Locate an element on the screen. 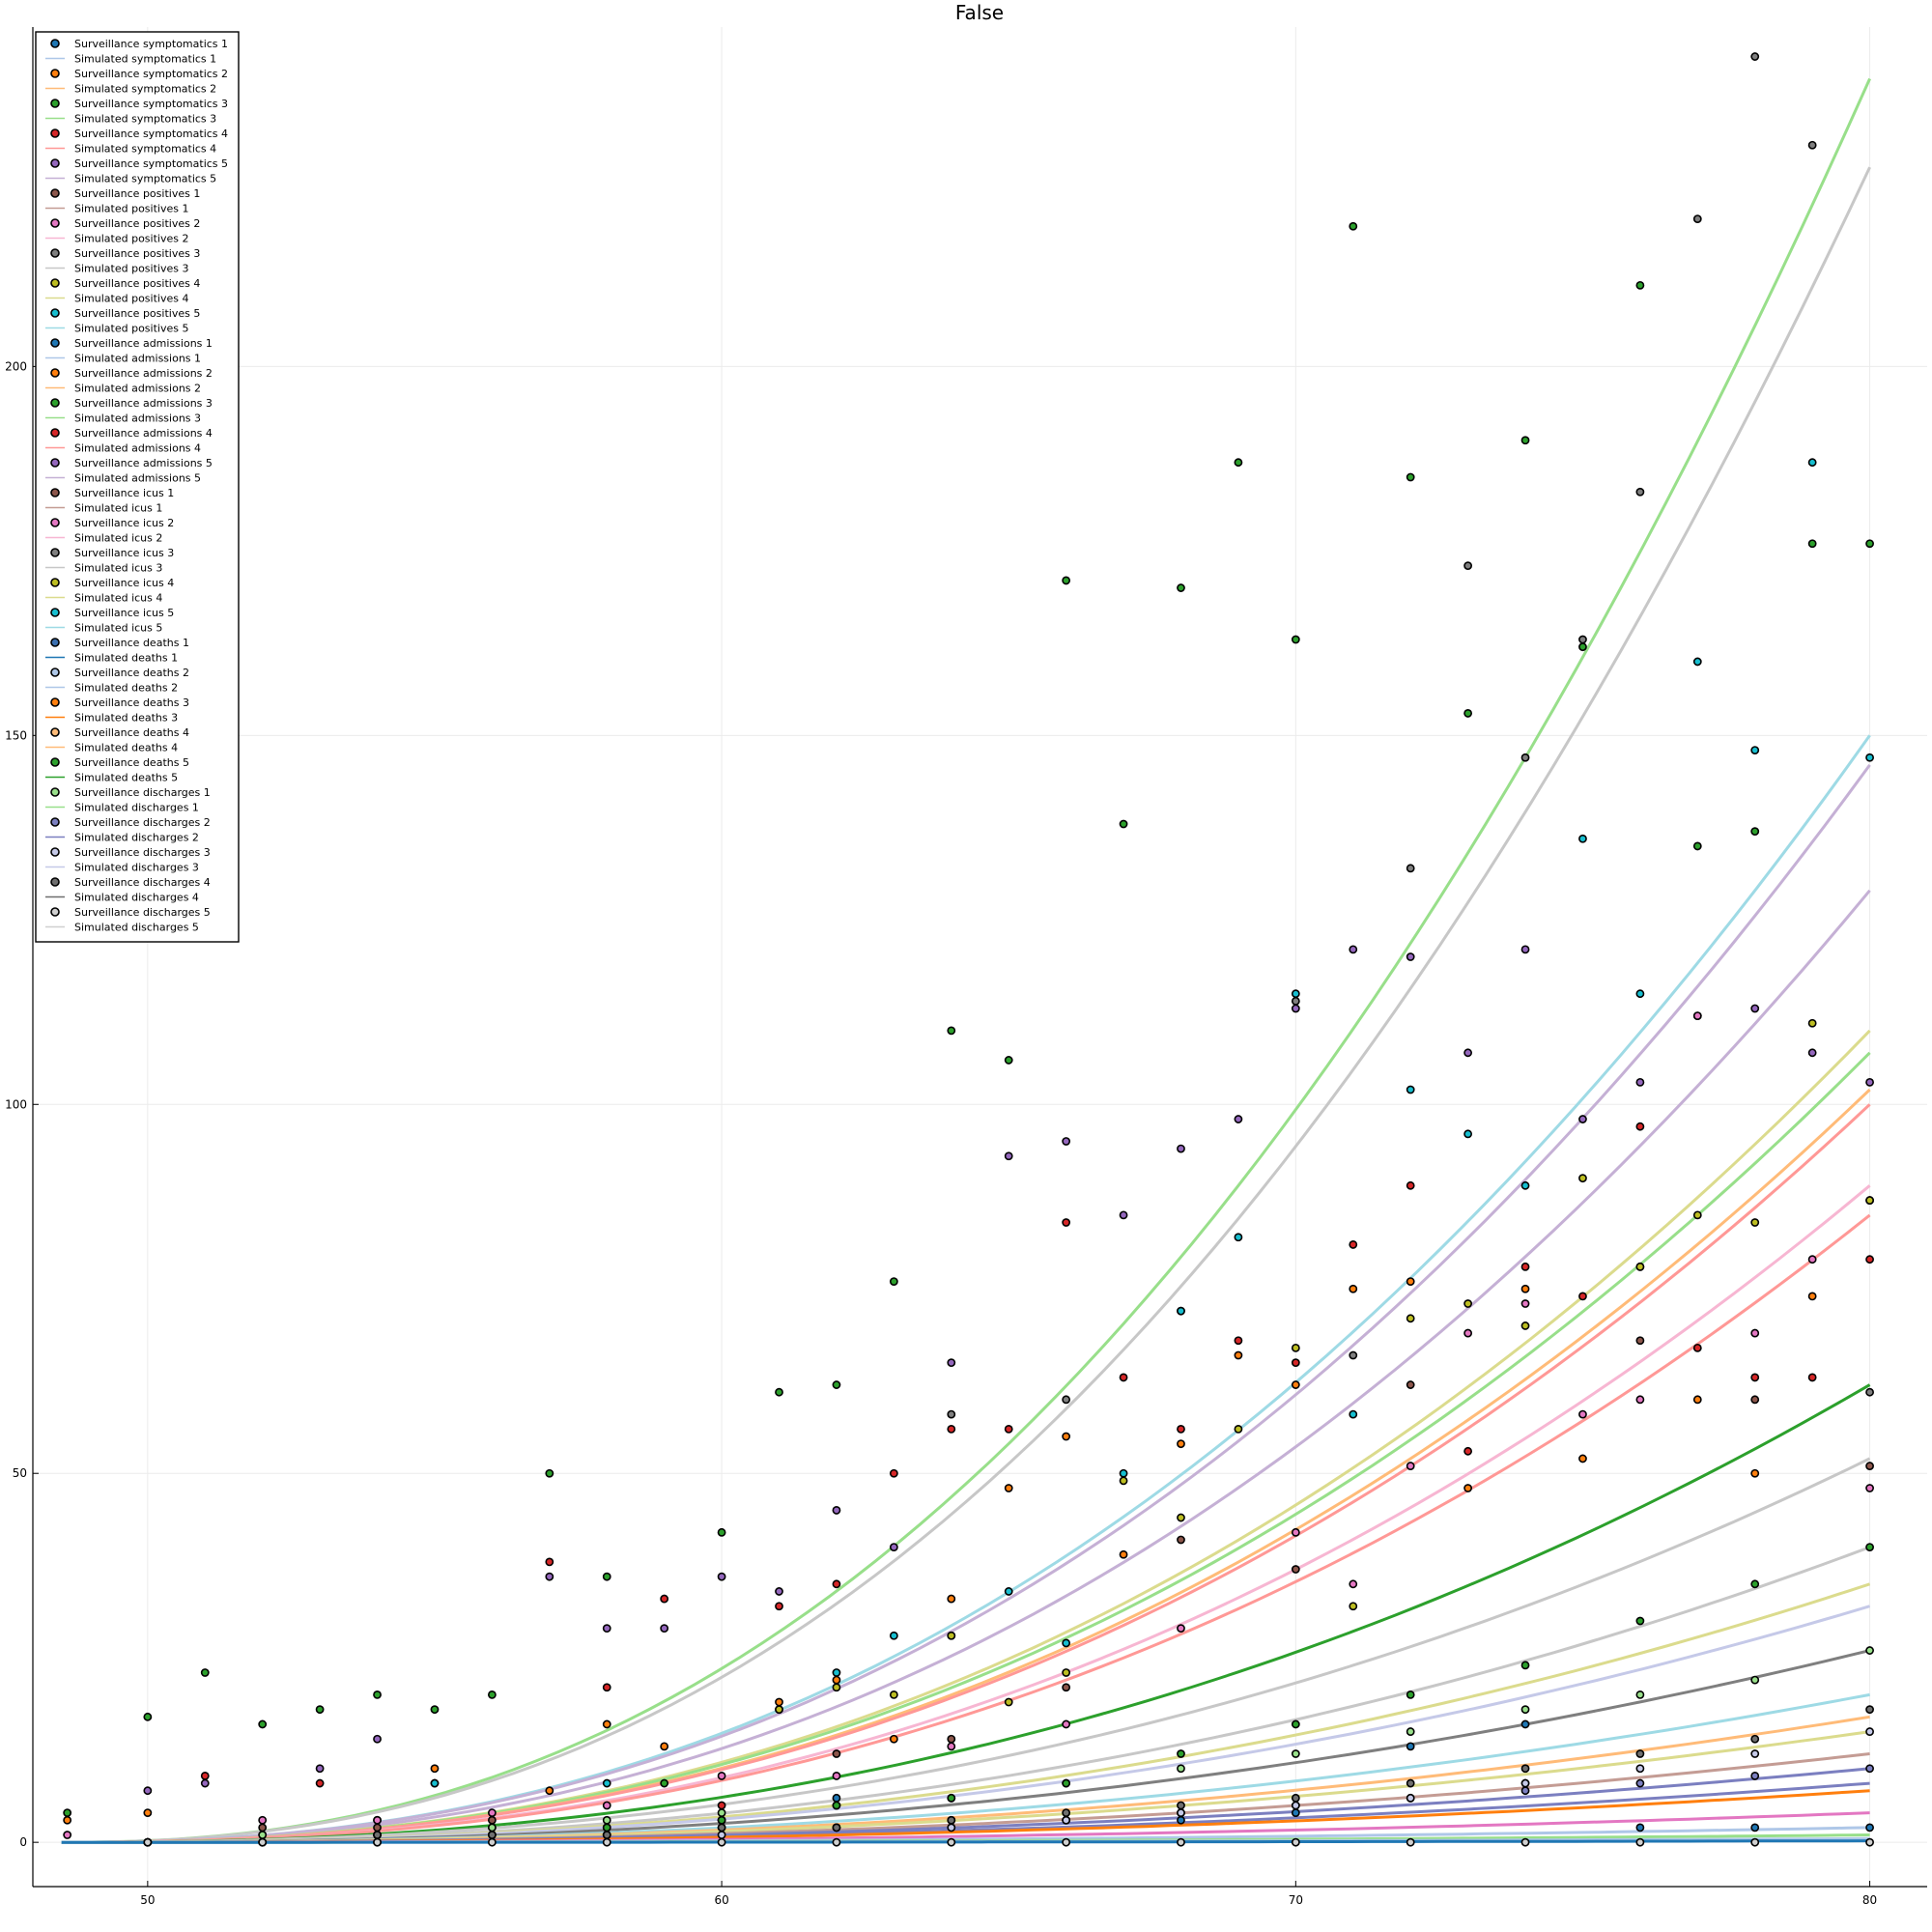 The width and height of the screenshot is (1932, 1932). legend-entry-label: Surveillance admissions 5 is located at coordinates (143, 463).